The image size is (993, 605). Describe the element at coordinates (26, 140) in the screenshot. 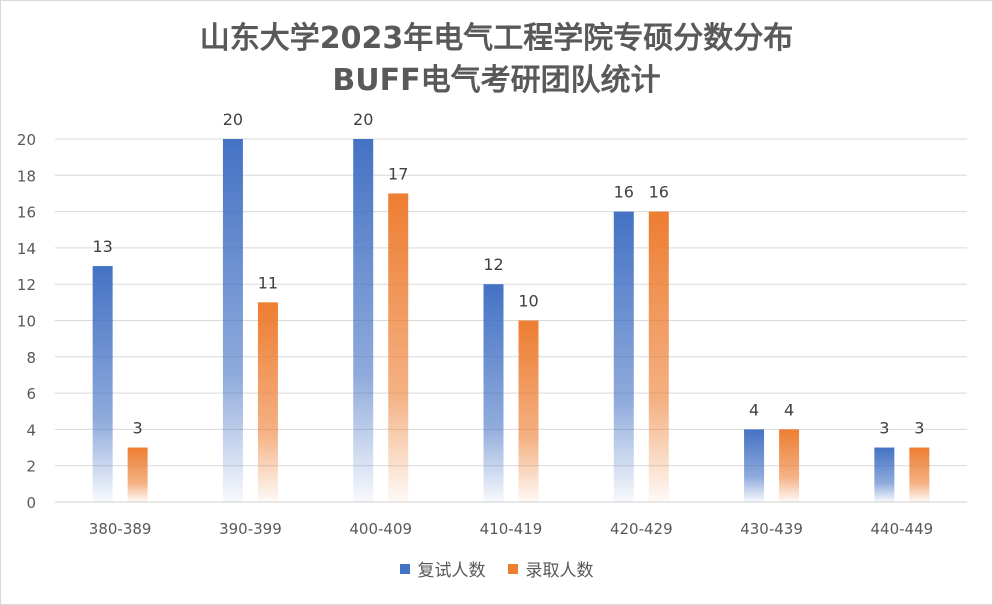

I see `y-tick-label: 20` at that location.